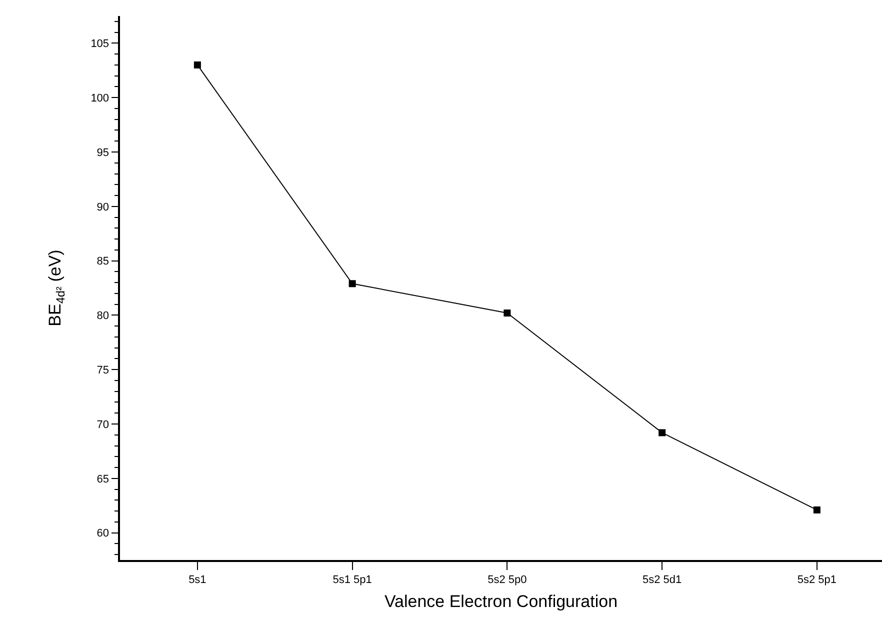 This screenshot has width=882, height=621. Describe the element at coordinates (507, 580) in the screenshot. I see `x-tick-label: 5s2 5p0` at that location.